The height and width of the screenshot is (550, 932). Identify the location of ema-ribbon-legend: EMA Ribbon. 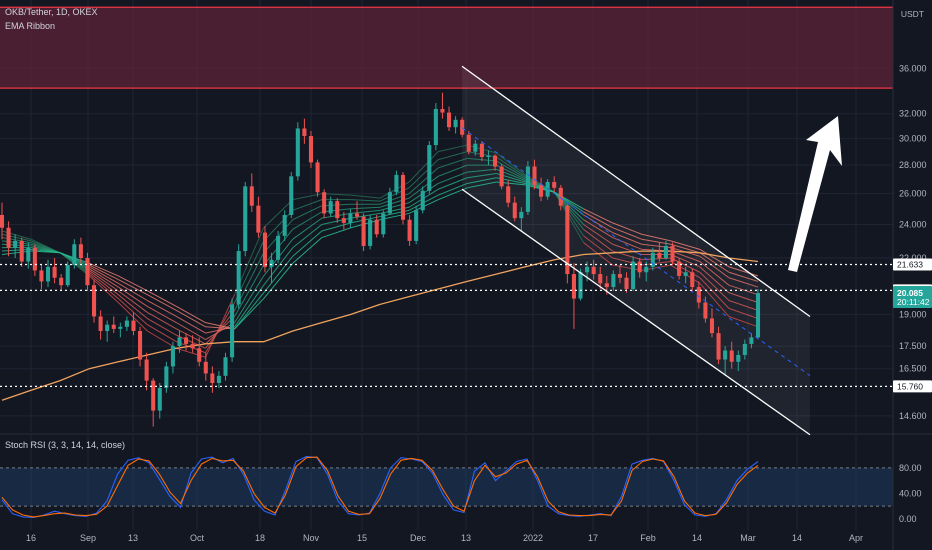
(30, 26).